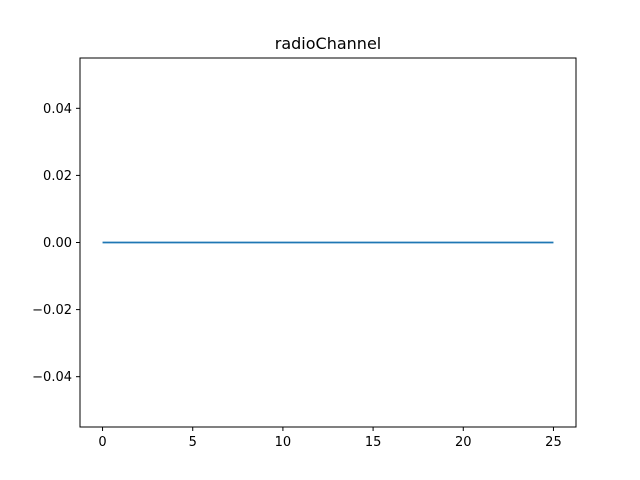 This screenshot has height=480, width=640. What do you see at coordinates (330, 438) in the screenshot?
I see `x-axis: 0 5 10 15 20 25` at bounding box center [330, 438].